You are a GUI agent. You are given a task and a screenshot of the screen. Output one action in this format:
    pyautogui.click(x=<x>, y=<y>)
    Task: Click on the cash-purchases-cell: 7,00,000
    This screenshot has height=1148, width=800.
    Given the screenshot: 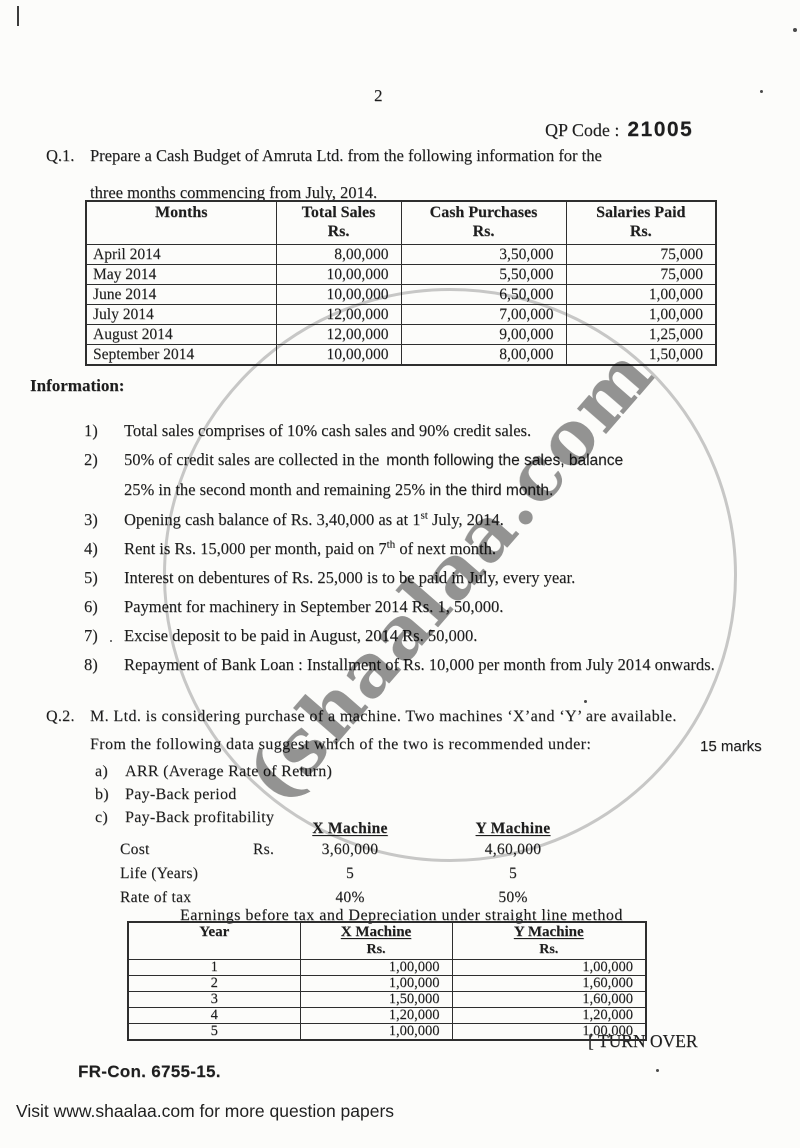 What is the action you would take?
    pyautogui.click(x=483, y=314)
    